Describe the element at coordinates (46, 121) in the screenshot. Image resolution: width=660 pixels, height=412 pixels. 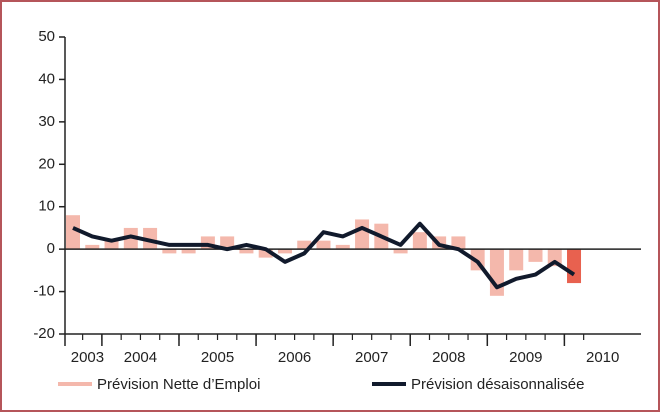
I see `y-tick-label: 30` at that location.